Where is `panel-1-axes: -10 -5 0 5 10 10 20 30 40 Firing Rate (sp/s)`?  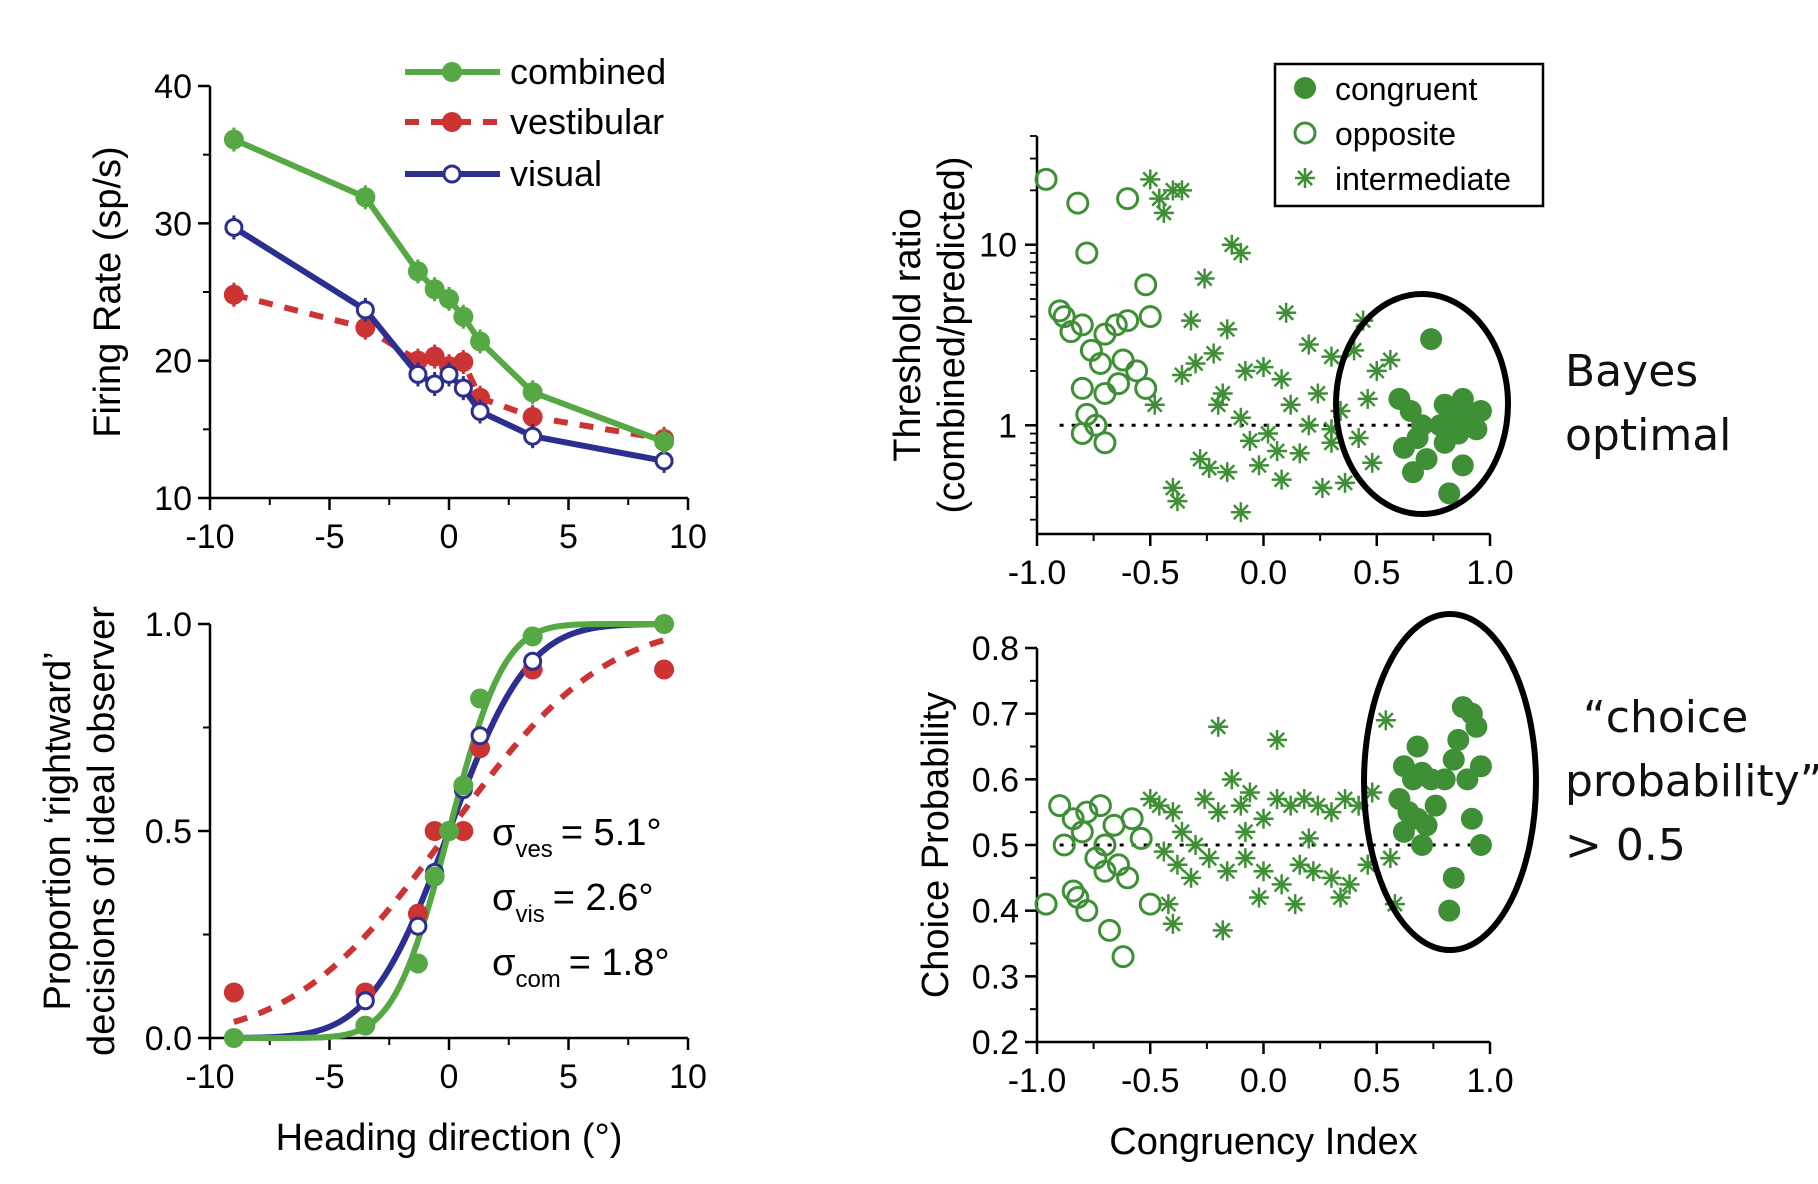 panel-1-axes: -10 -5 0 5 10 10 20 30 40 Firing Rate (sp/s) is located at coordinates (397, 312).